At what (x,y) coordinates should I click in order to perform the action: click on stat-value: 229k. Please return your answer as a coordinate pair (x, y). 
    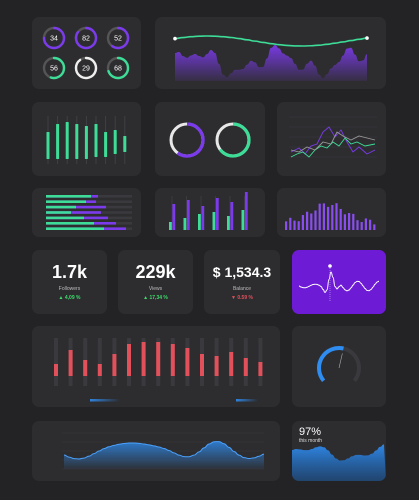
    Looking at the image, I should click on (155, 272).